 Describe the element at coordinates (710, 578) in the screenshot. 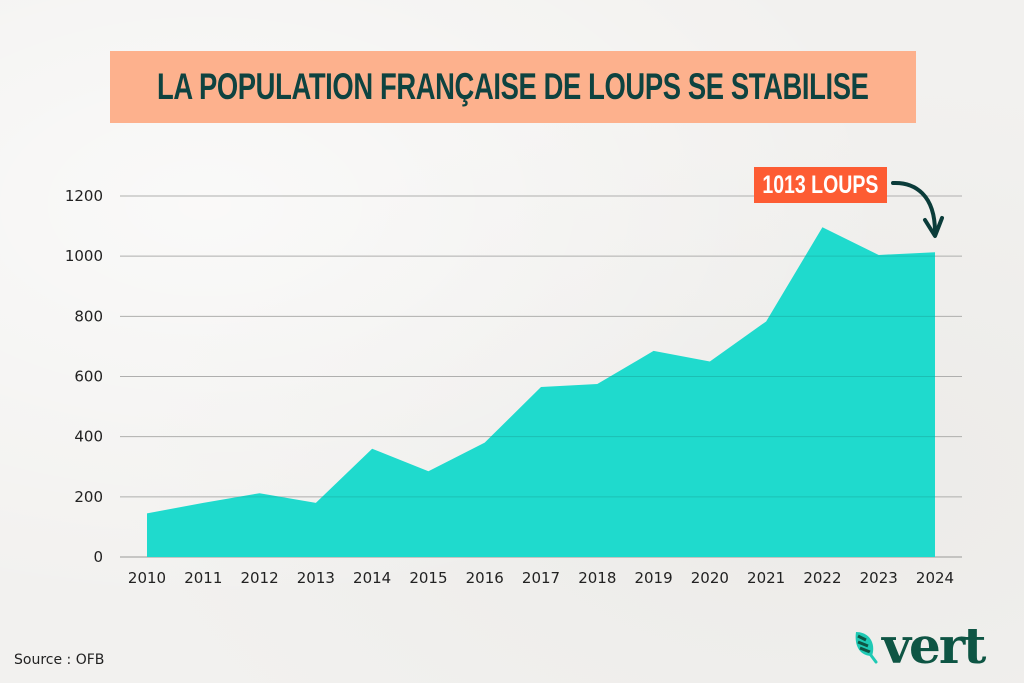

I see `x-tick-label: 2020` at that location.